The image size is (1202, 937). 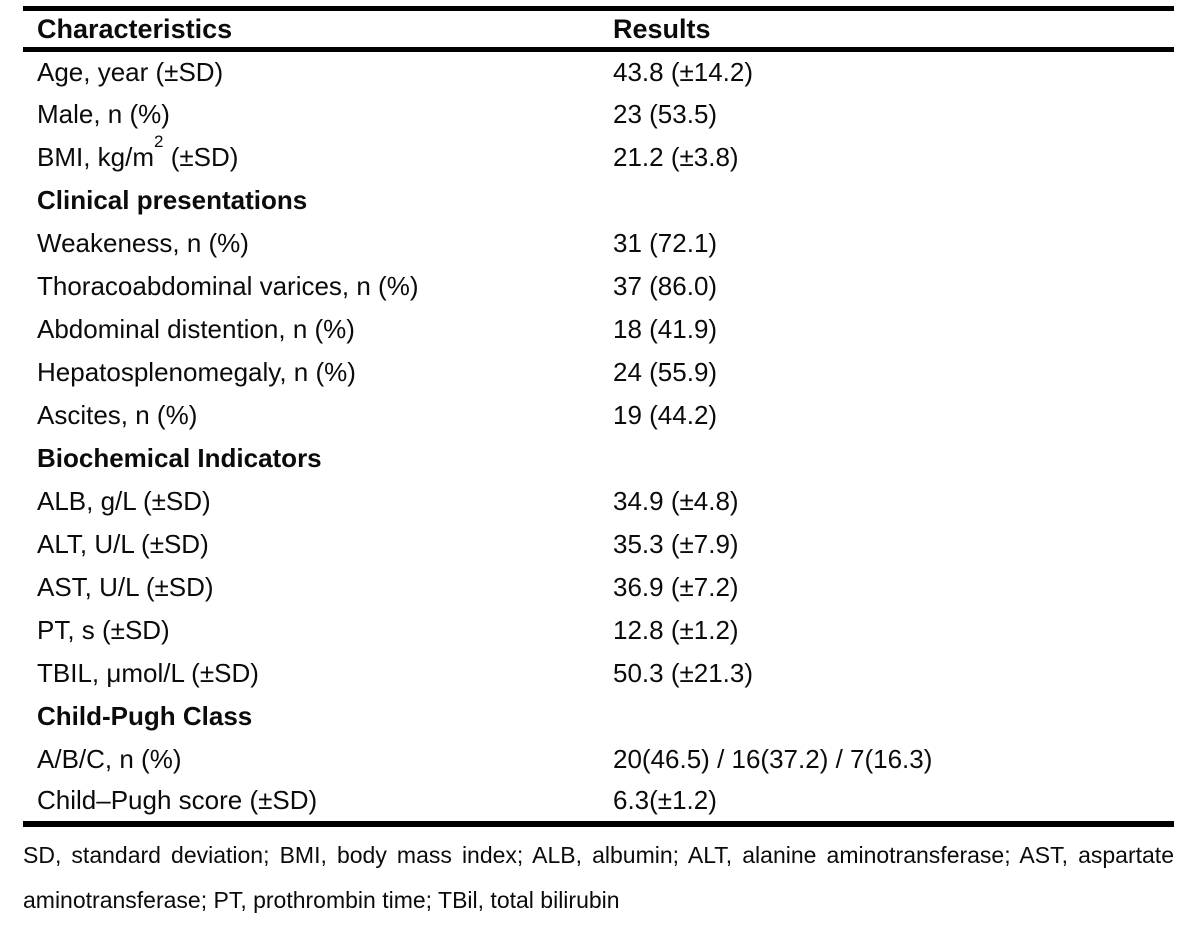 I want to click on row-label: PT, s (±SD), so click(x=103, y=629).